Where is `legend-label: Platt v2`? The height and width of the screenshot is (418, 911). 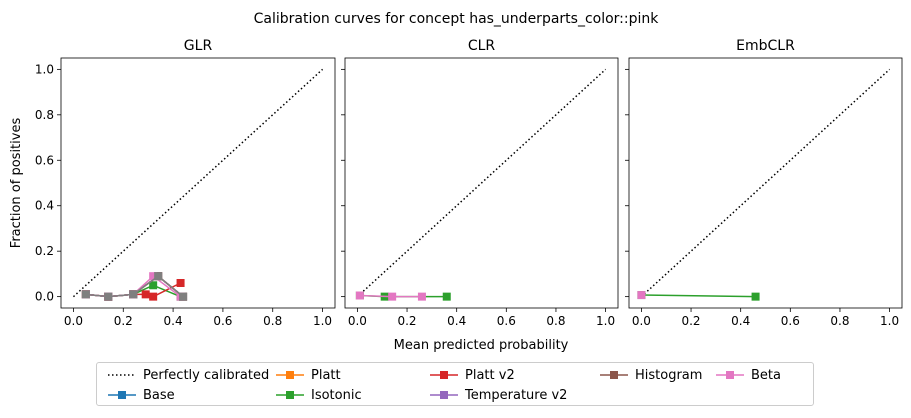
legend-label: Platt v2 is located at coordinates (490, 375).